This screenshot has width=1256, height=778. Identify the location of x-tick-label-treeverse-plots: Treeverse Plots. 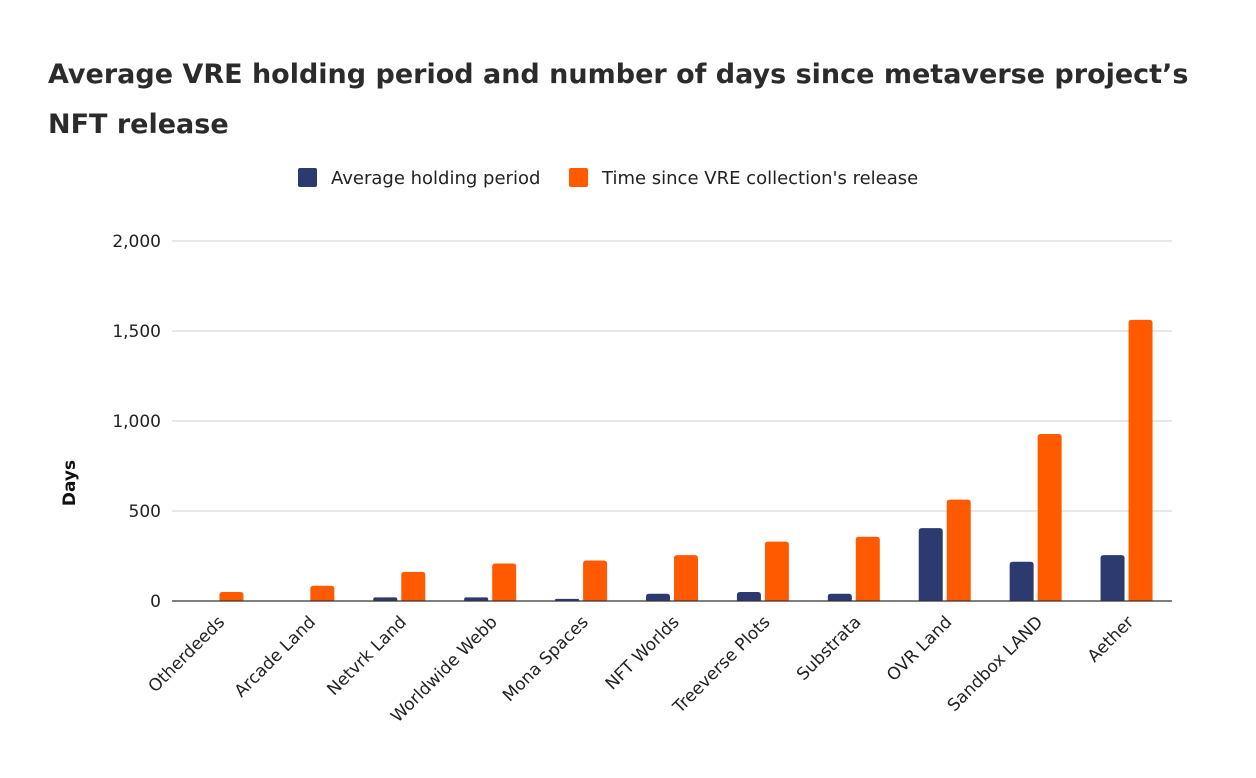
(722, 665).